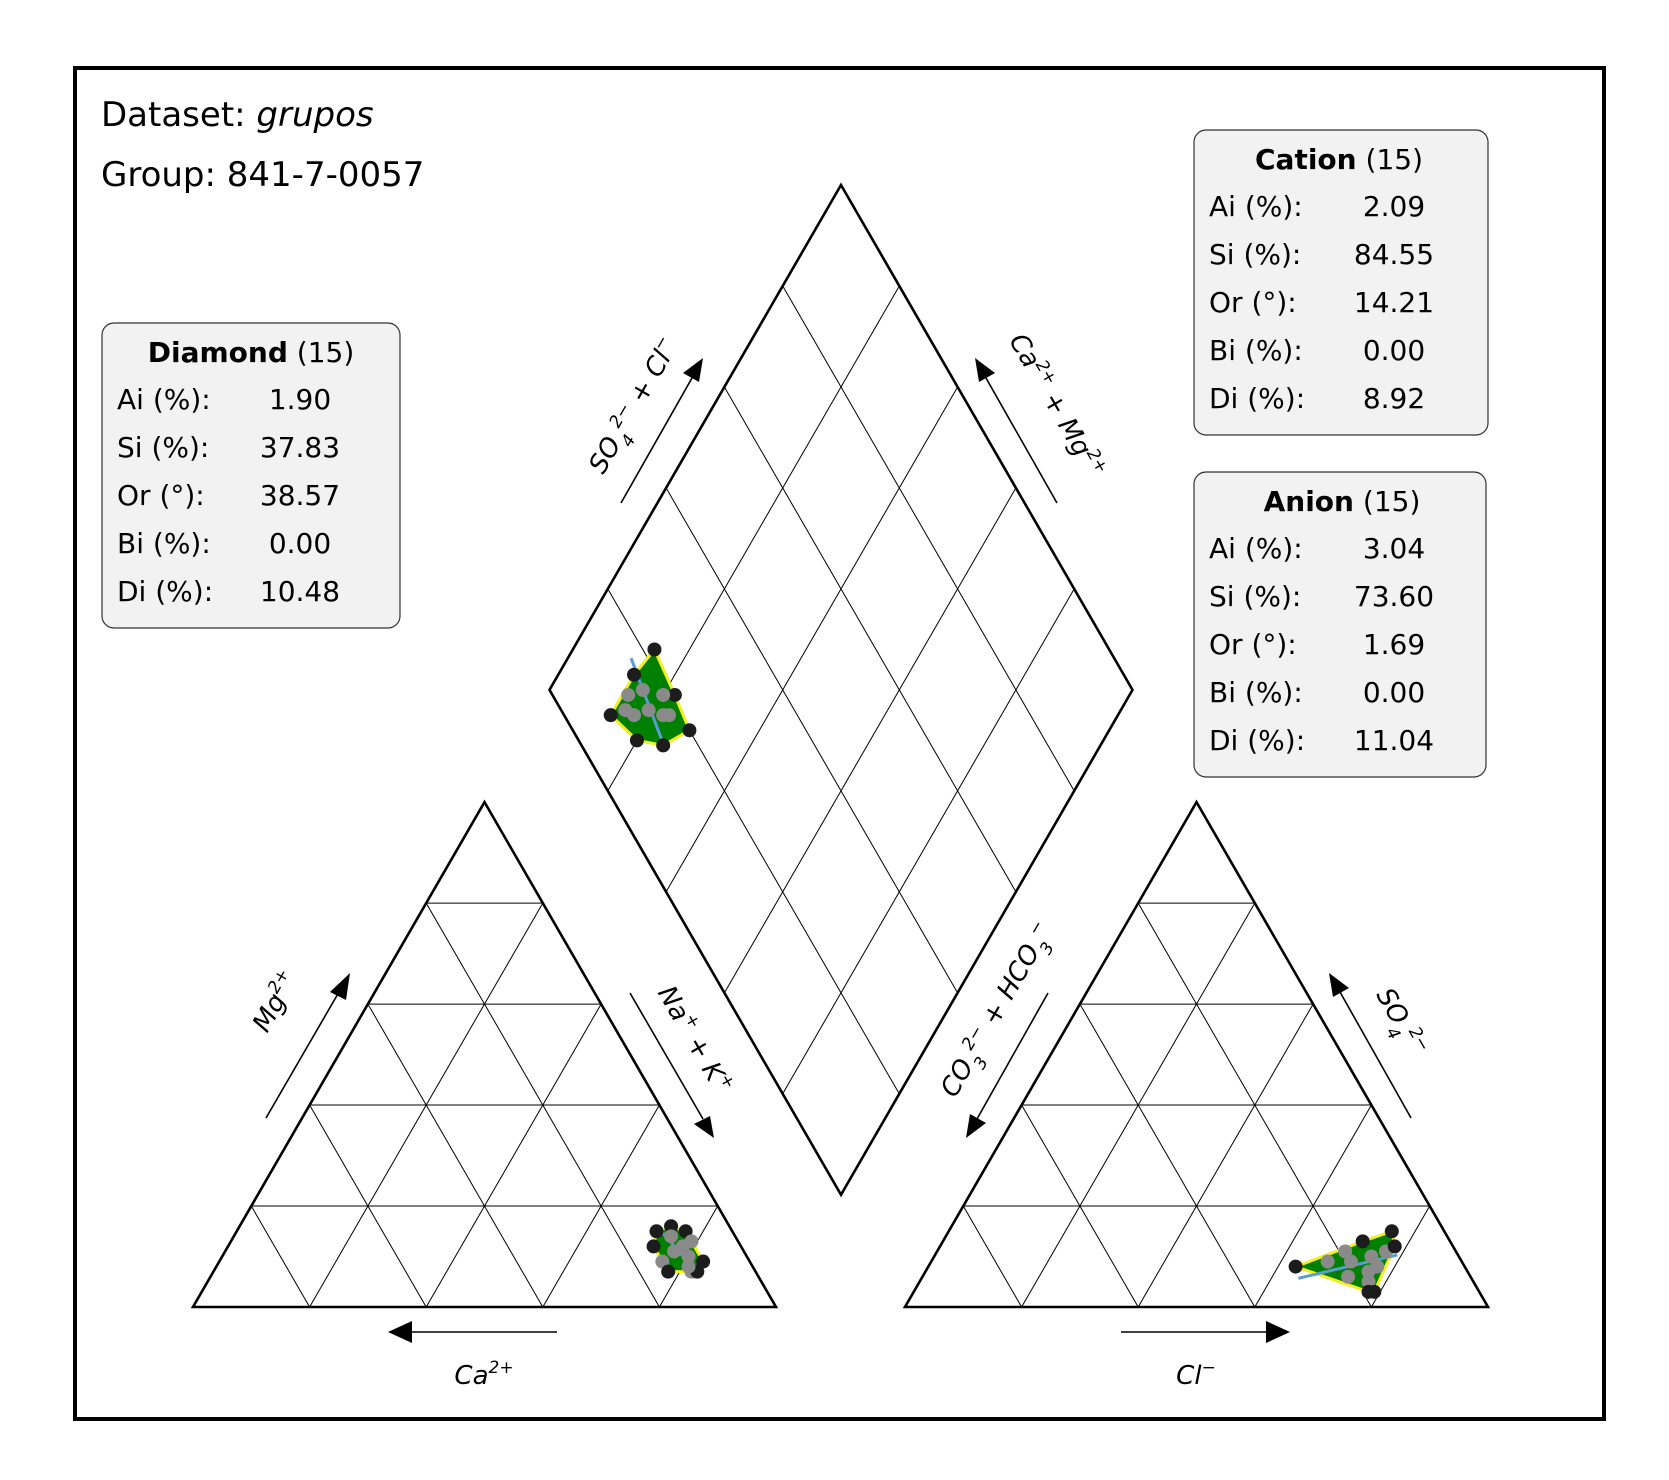  What do you see at coordinates (300, 399) in the screenshot?
I see `diamond-stat-value: 1.90` at bounding box center [300, 399].